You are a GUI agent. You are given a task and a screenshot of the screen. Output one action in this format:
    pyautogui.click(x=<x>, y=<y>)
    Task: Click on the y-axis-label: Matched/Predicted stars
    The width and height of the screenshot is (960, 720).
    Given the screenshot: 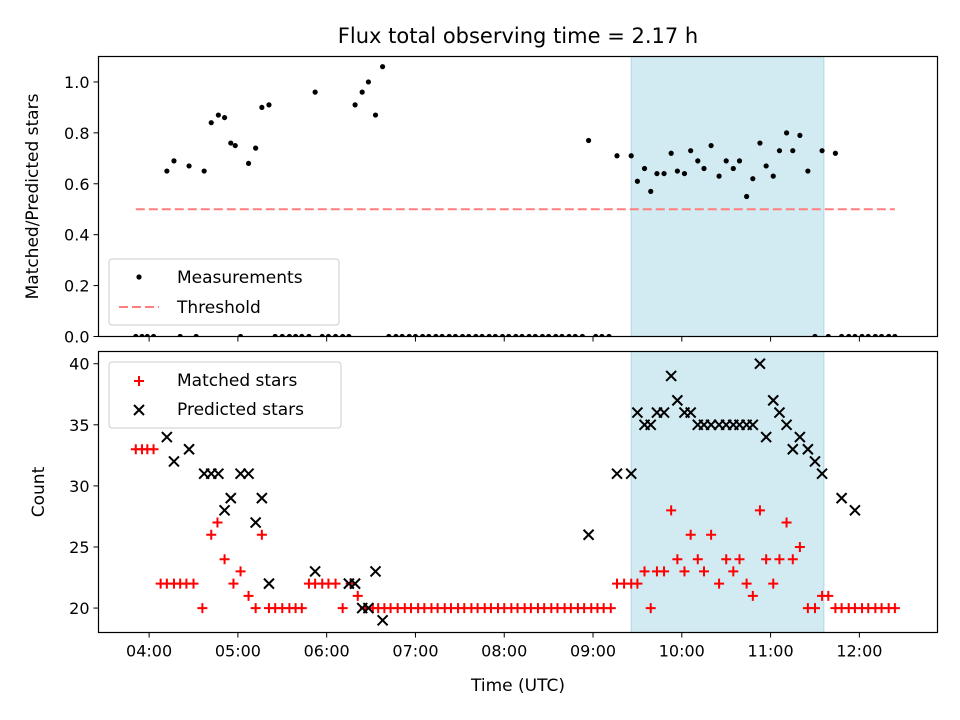 What is the action you would take?
    pyautogui.click(x=33, y=196)
    